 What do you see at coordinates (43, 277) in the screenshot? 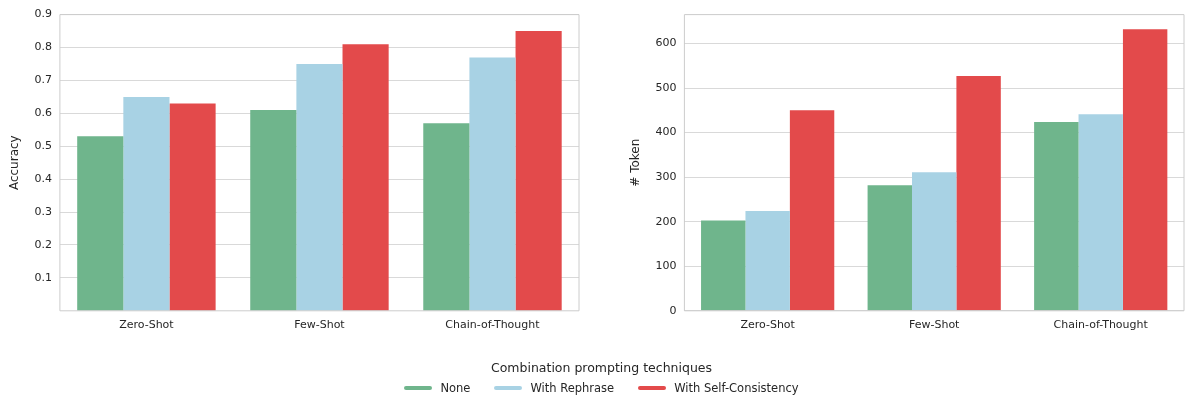
I see `y-tick-label: 0.1` at bounding box center [43, 277].